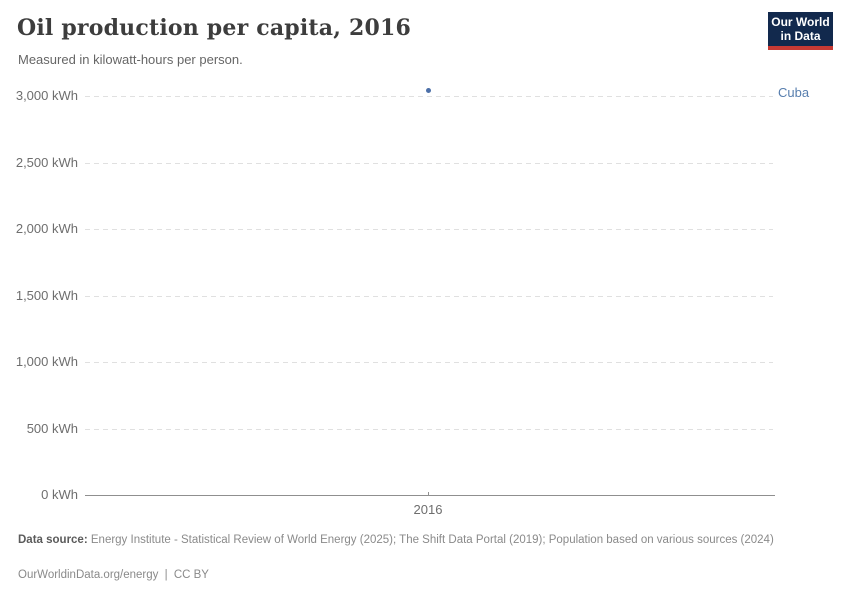 The image size is (850, 600). I want to click on data-point-cuba, so click(428, 91).